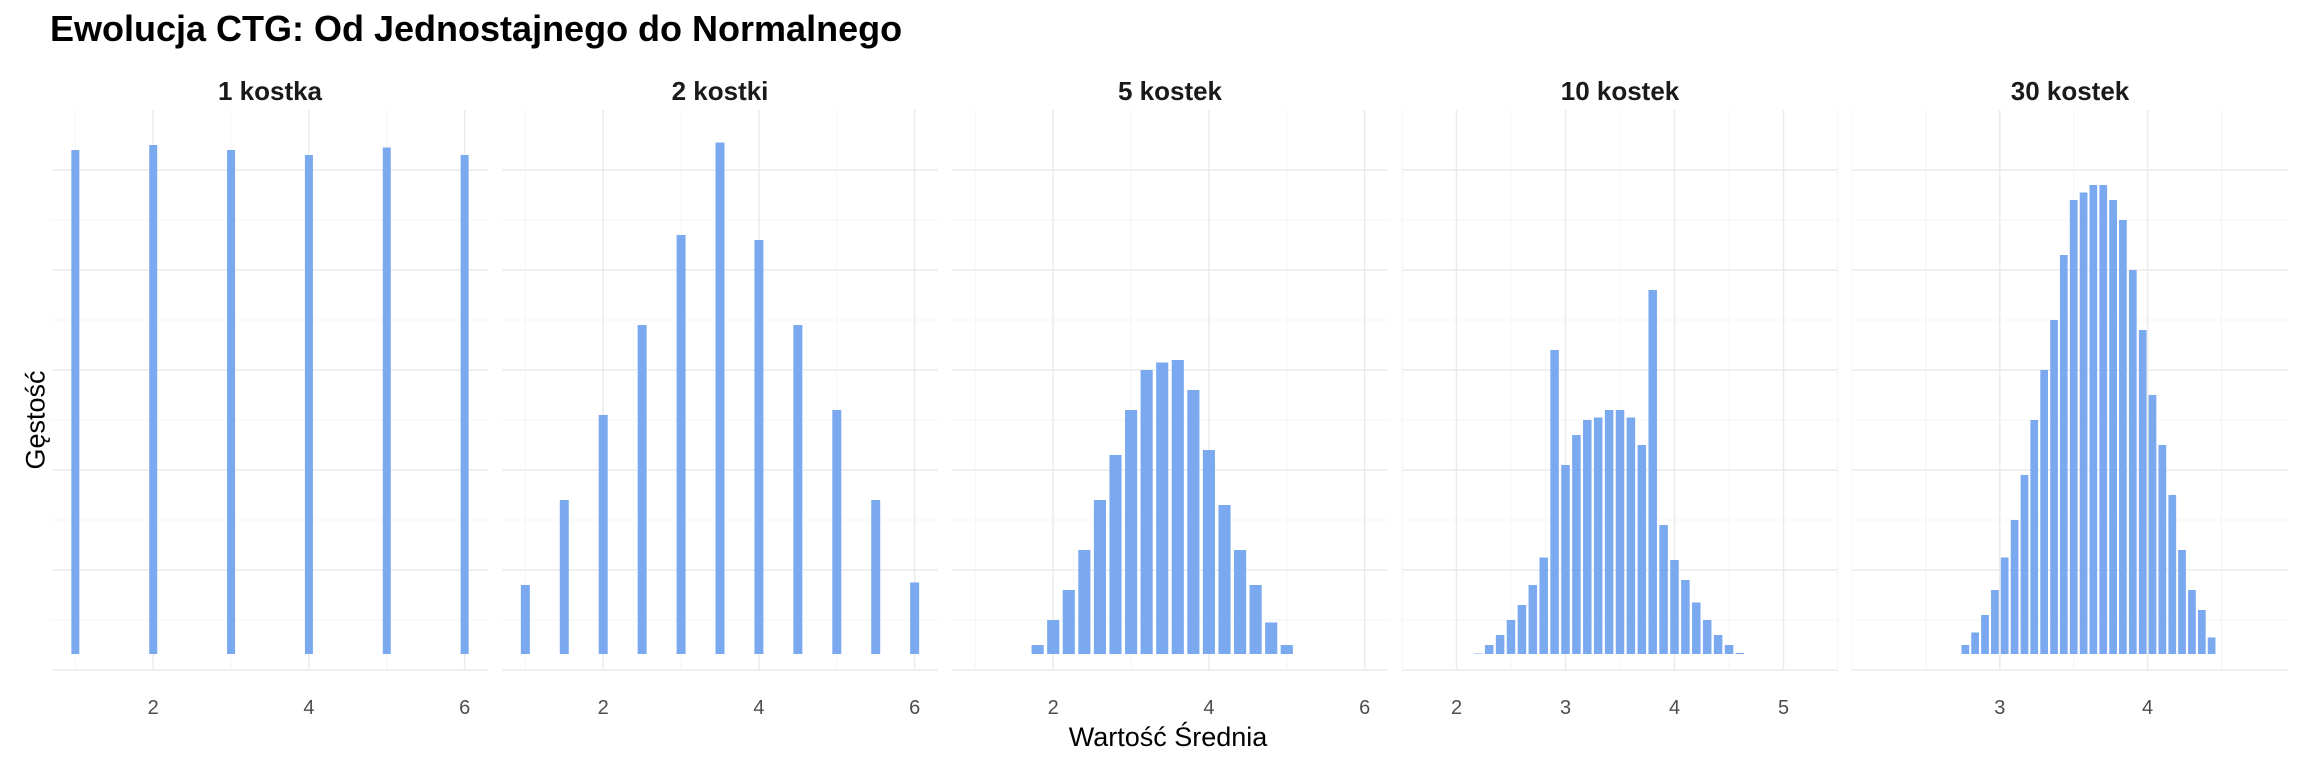  What do you see at coordinates (720, 91) in the screenshot?
I see `facet-title: 2 kostki` at bounding box center [720, 91].